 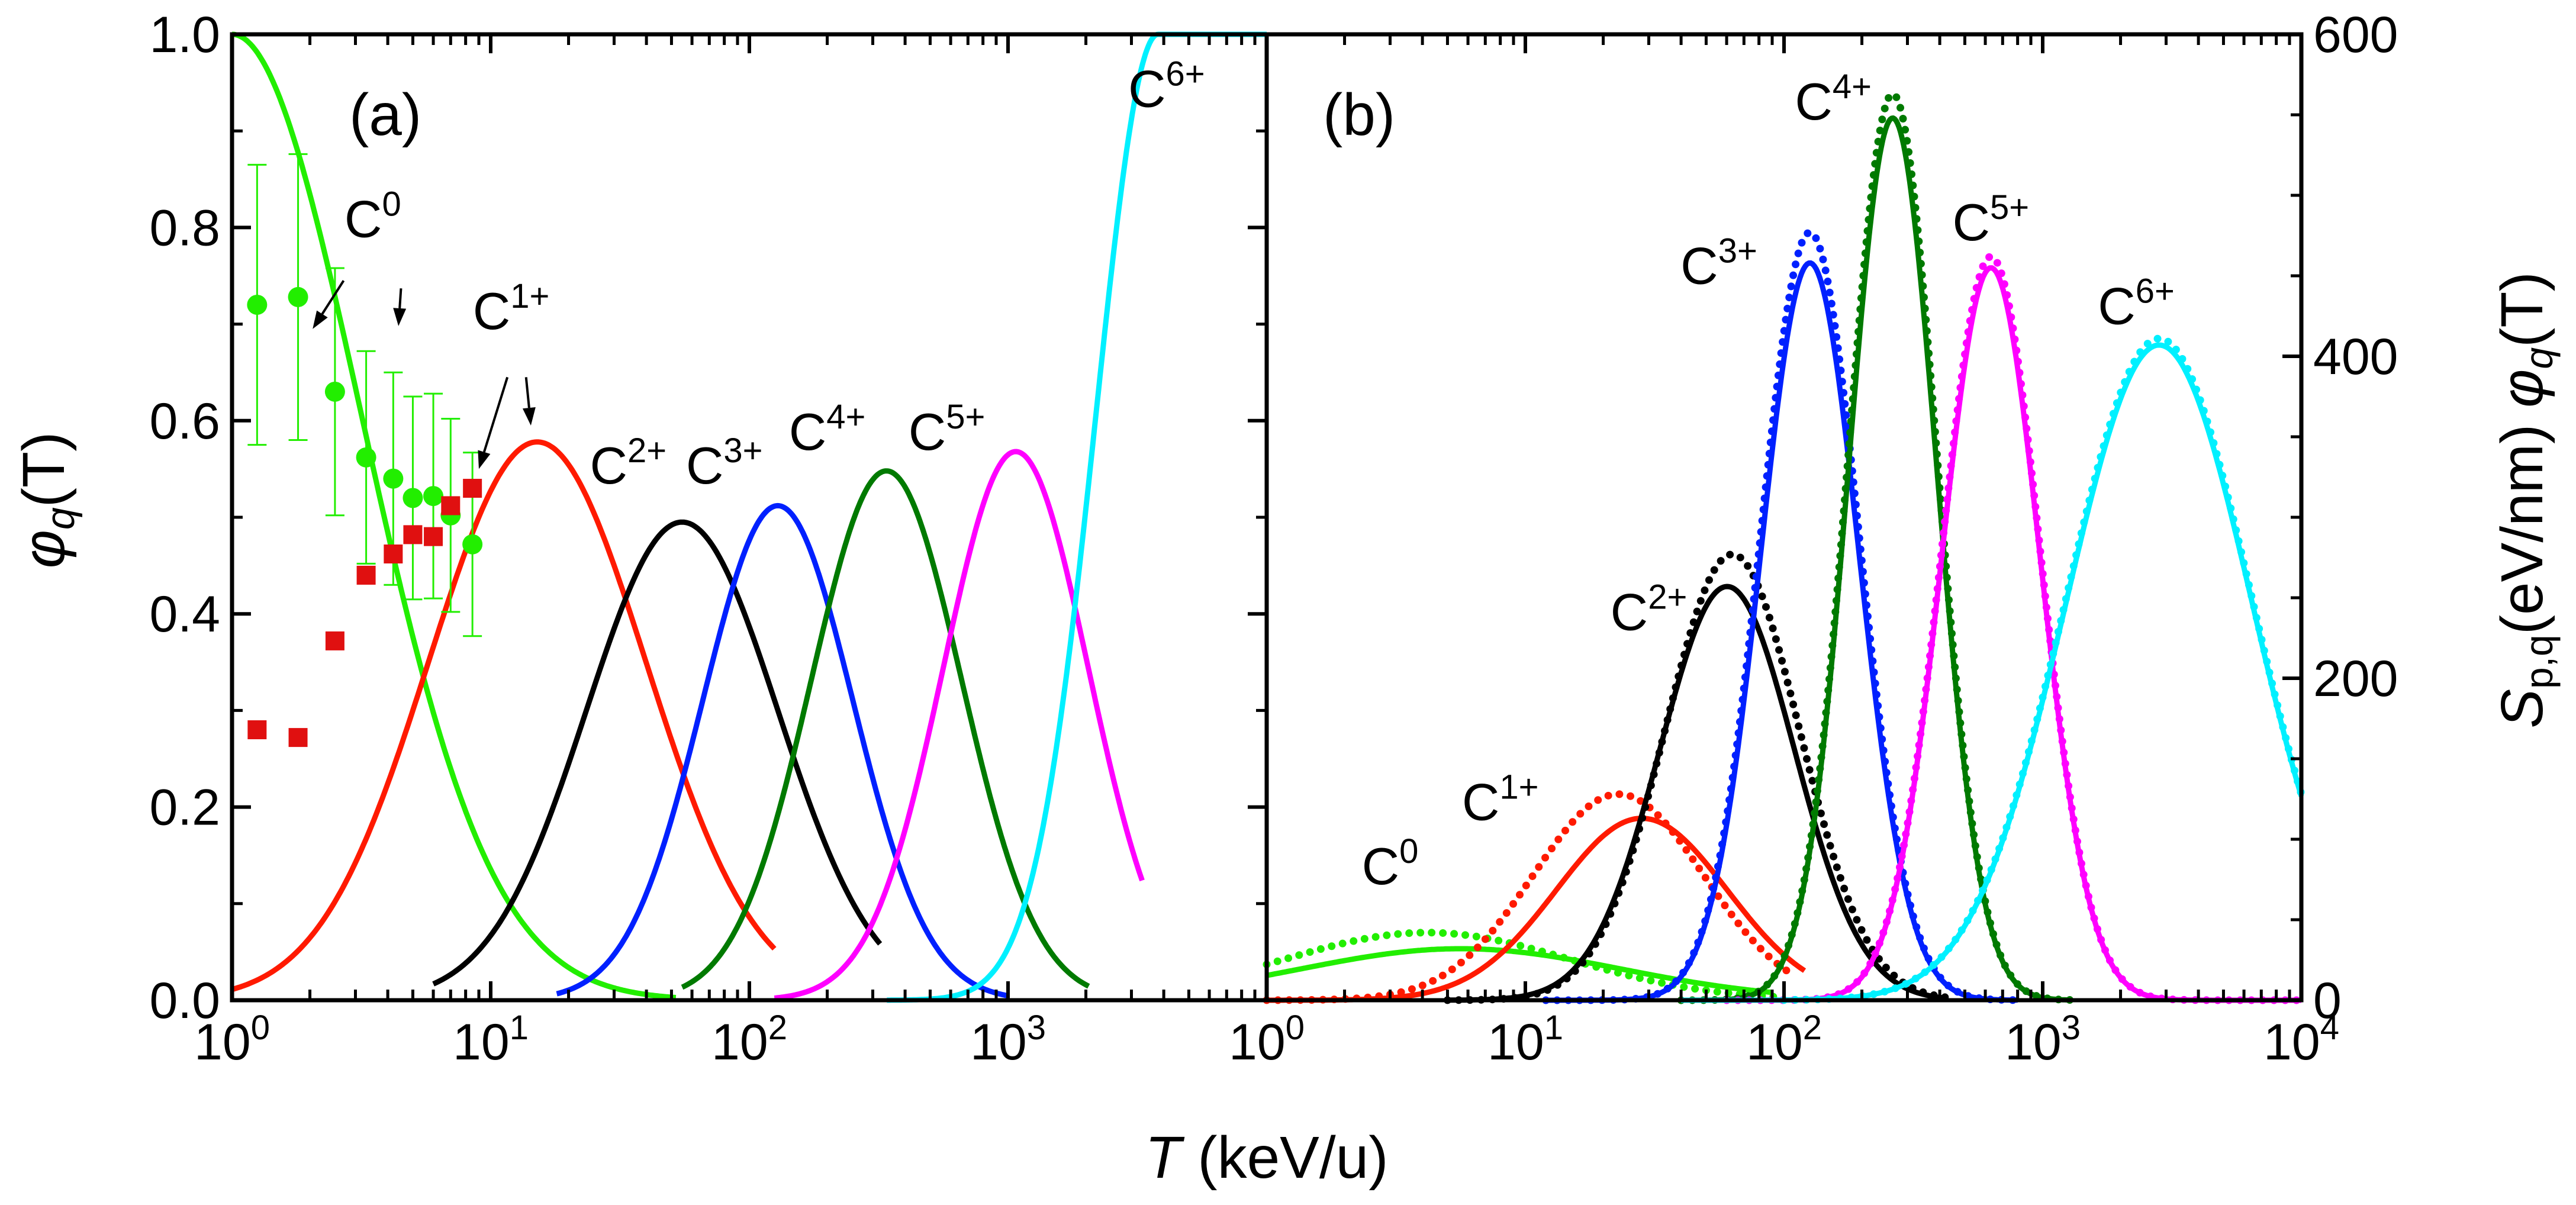 I want to click on y-axis-main: S, so click(x=2522, y=709).